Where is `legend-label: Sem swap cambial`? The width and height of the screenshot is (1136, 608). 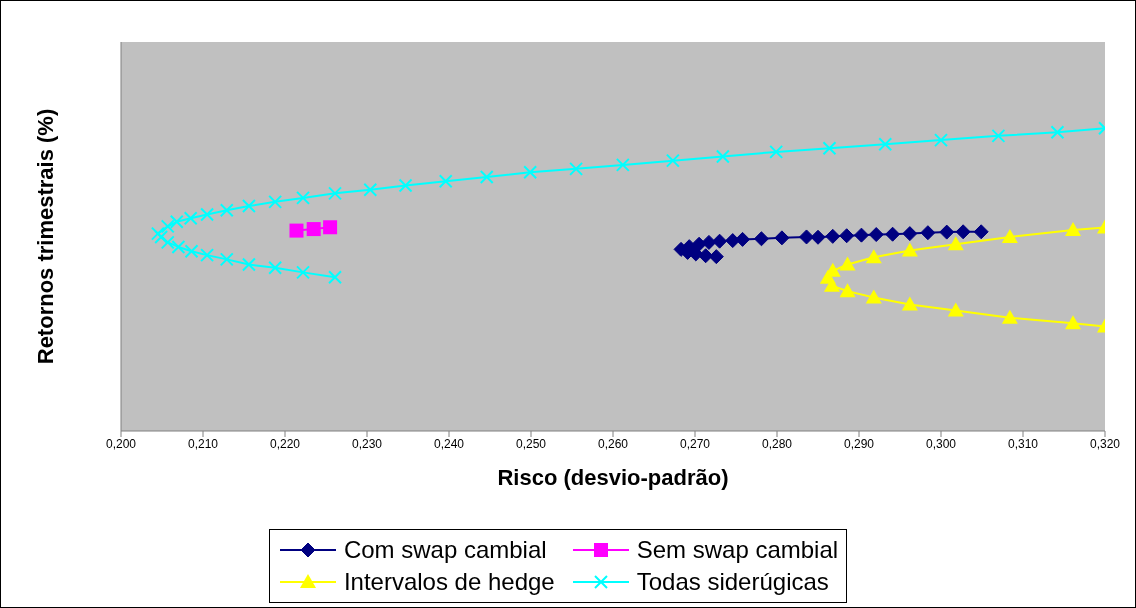
legend-label: Sem swap cambial is located at coordinates (737, 550).